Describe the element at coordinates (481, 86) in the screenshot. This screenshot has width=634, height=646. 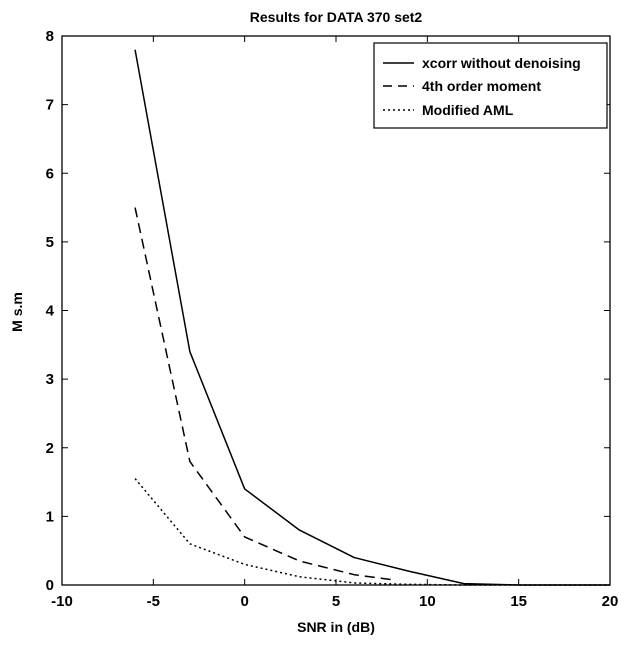
I see `legend-label-4th-order-moment: 4th order moment` at that location.